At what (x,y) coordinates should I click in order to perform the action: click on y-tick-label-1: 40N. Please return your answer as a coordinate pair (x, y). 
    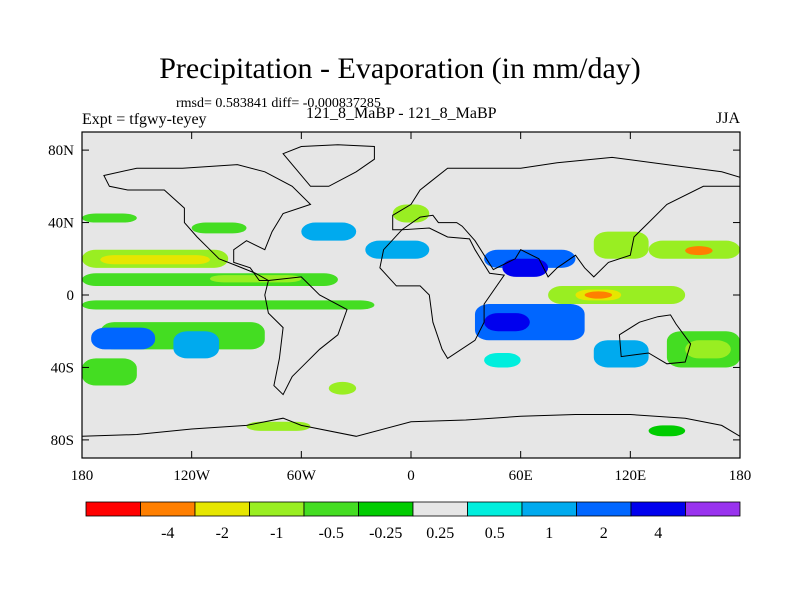
    Looking at the image, I should click on (61, 224).